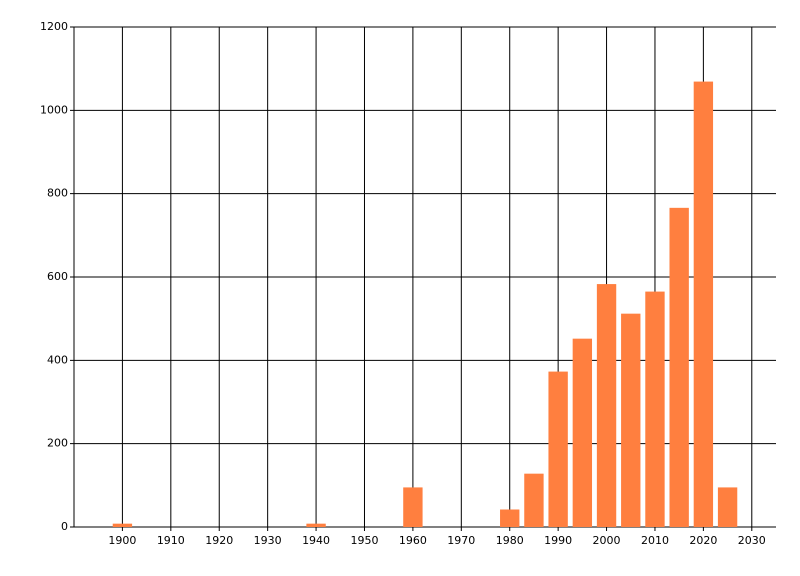 This screenshot has height=576, width=800. Describe the element at coordinates (413, 540) in the screenshot. I see `x-tick-label: 1960` at that location.